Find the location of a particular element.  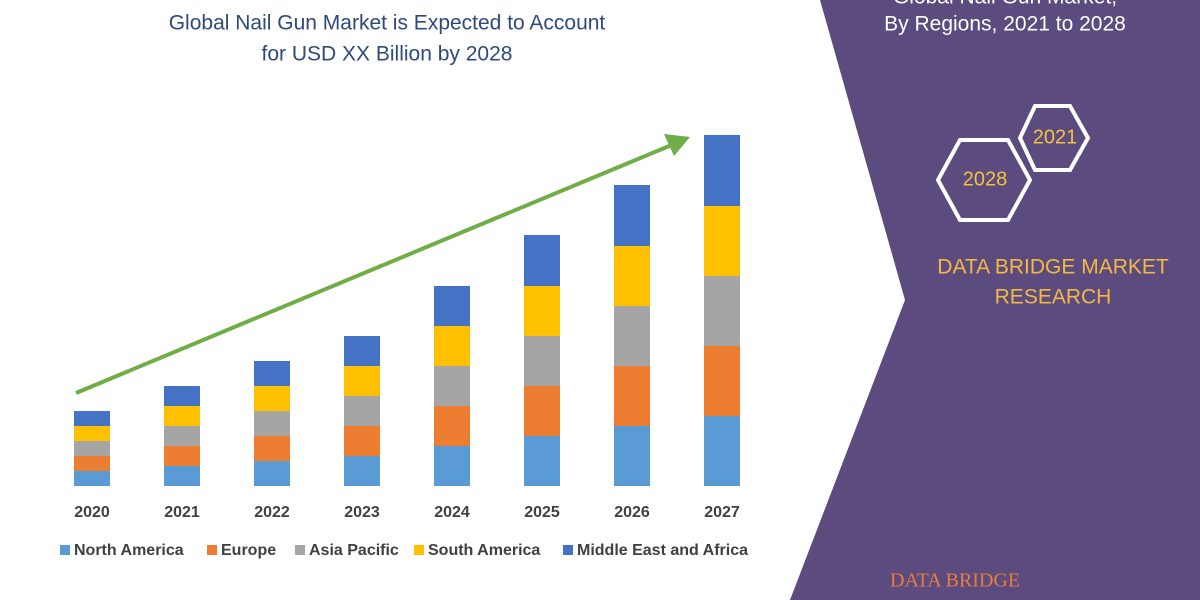

chart-title: for USD XX Billion by 2028 is located at coordinates (387, 54).